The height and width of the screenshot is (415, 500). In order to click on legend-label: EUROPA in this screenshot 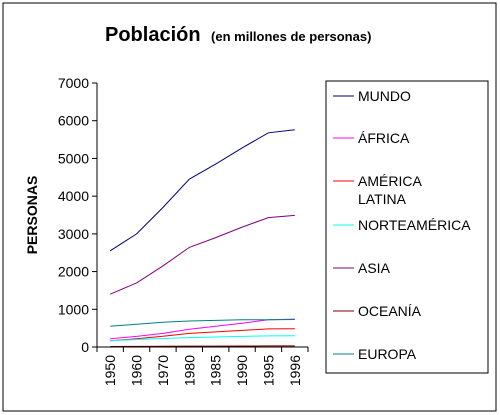, I will do `click(387, 354)`.